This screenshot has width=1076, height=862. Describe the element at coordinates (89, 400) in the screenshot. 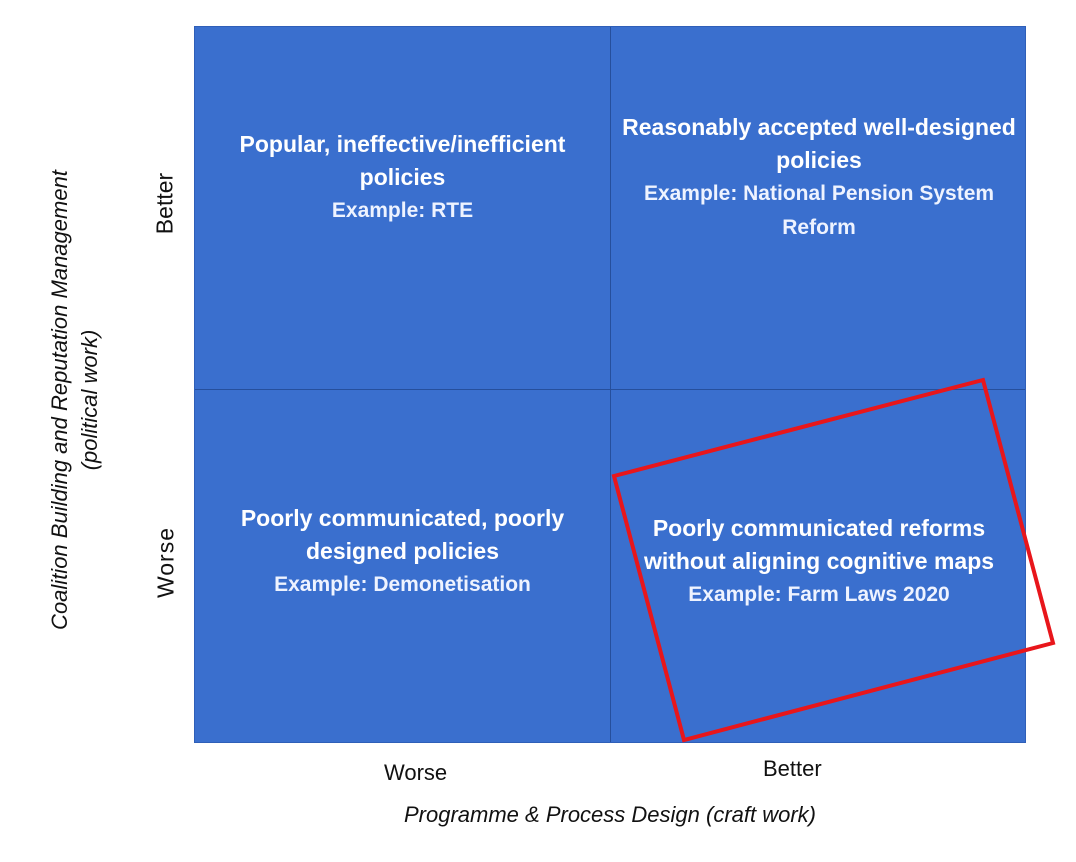

I see `y-axis-title-sub: (political work)` at that location.